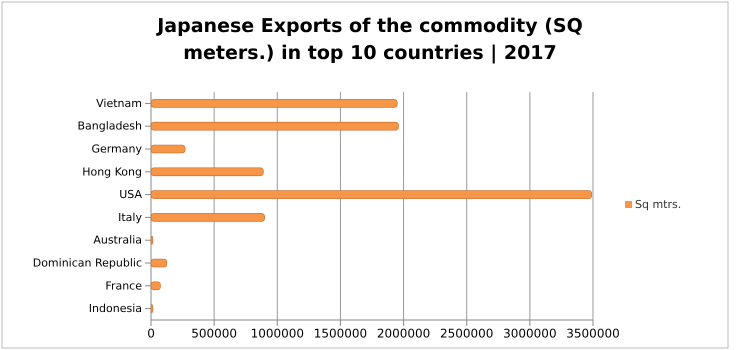 This screenshot has width=740, height=350. What do you see at coordinates (112, 171) in the screenshot?
I see `y-tick-label: Hong Kong` at bounding box center [112, 171].